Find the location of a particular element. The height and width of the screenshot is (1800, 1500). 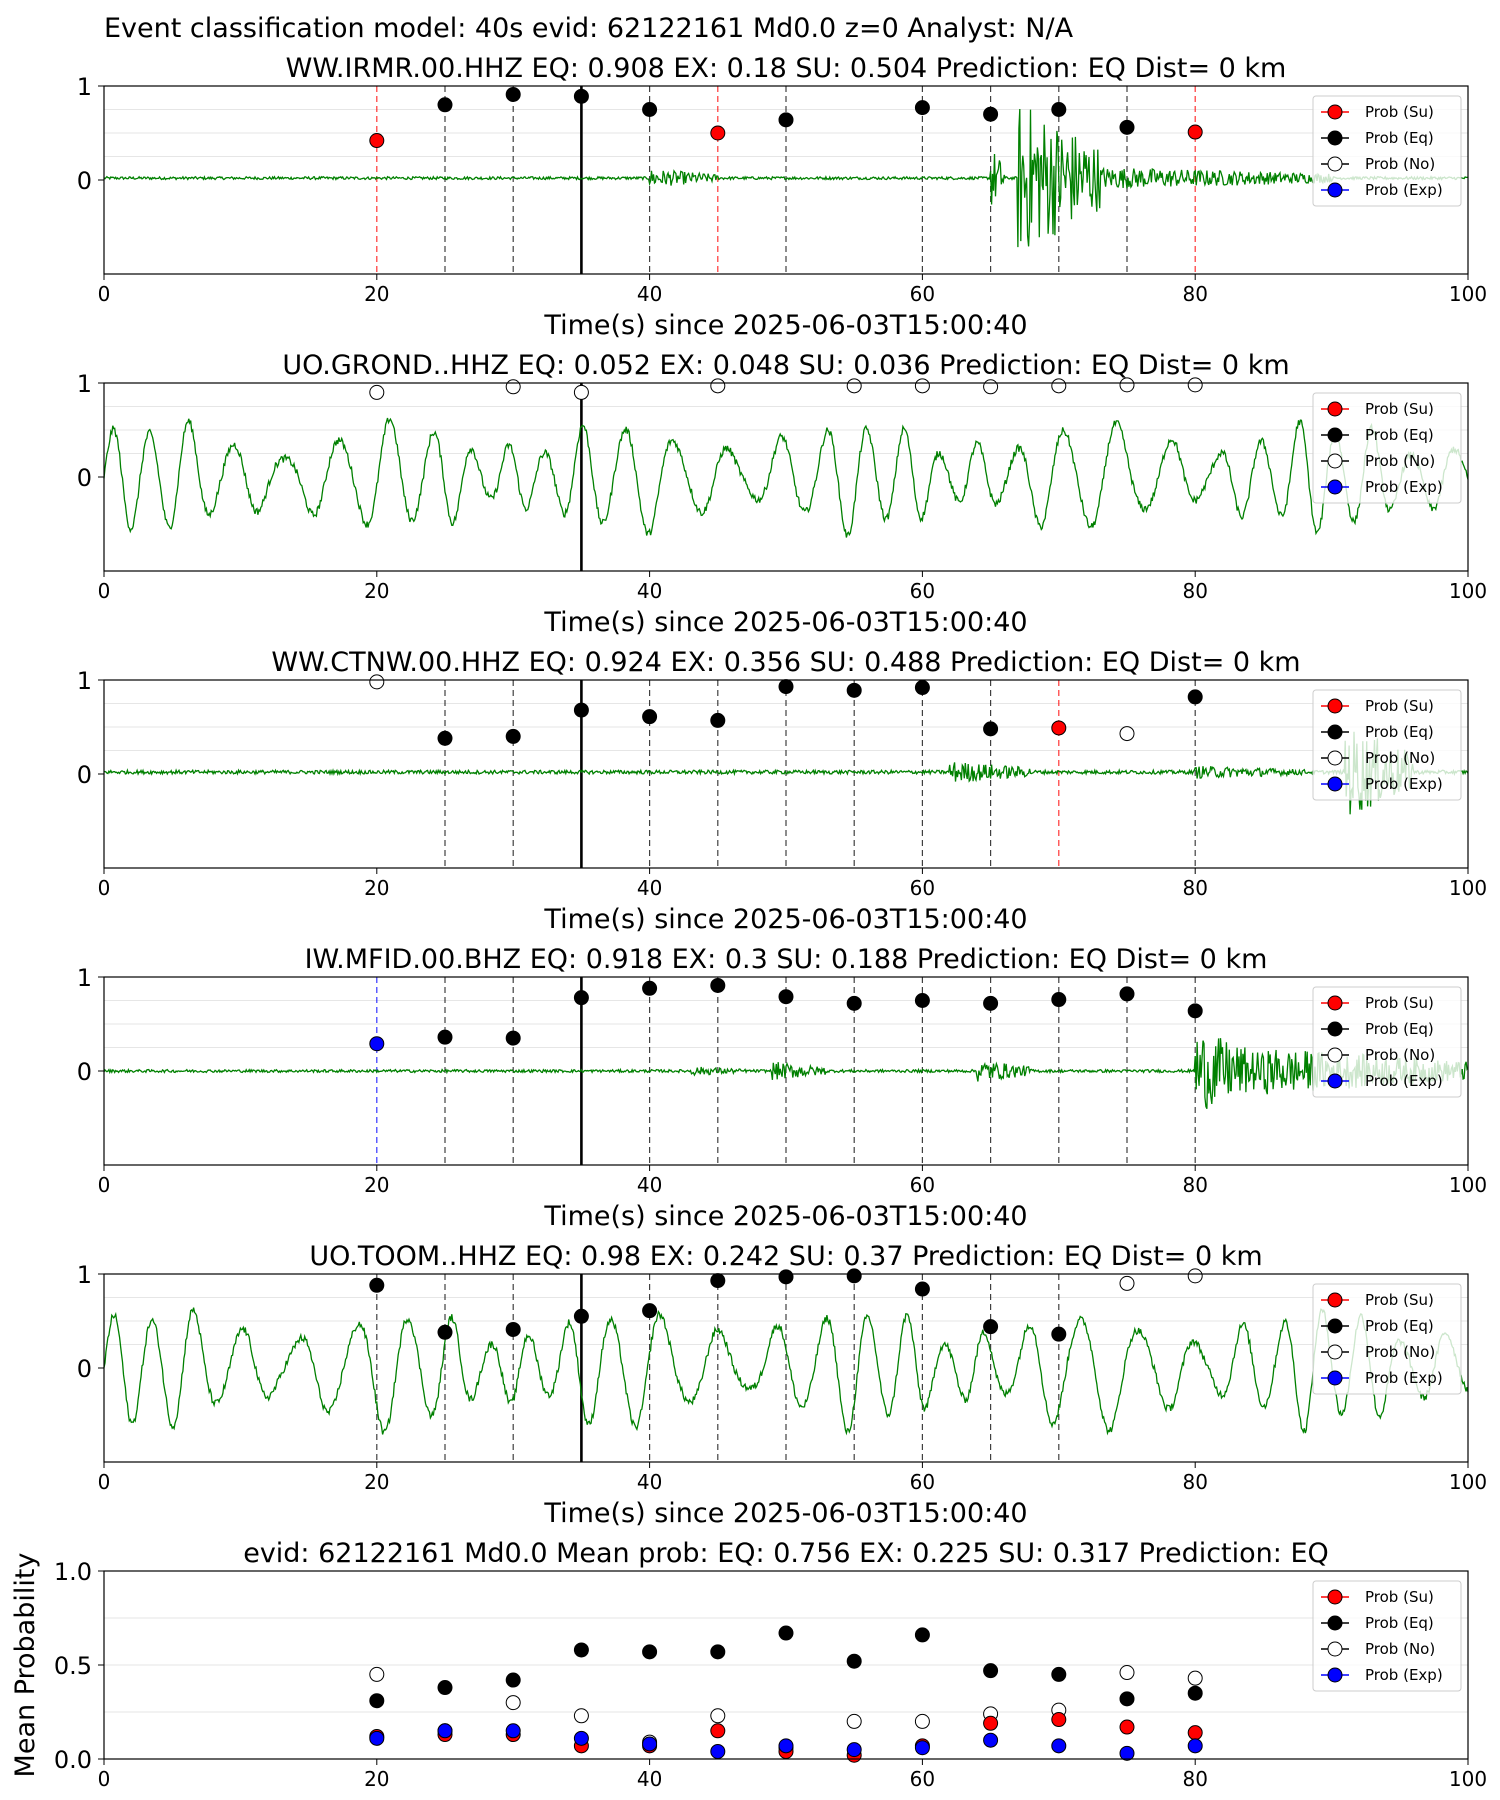

prob-point-exp is located at coordinates (377, 1044).